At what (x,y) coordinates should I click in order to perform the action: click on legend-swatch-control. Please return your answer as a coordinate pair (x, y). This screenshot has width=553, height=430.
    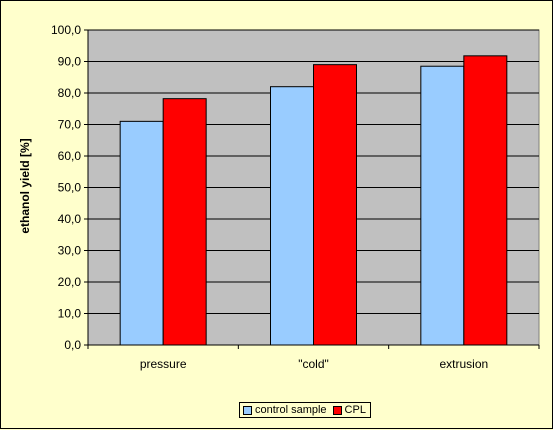
    Looking at the image, I should click on (247, 410).